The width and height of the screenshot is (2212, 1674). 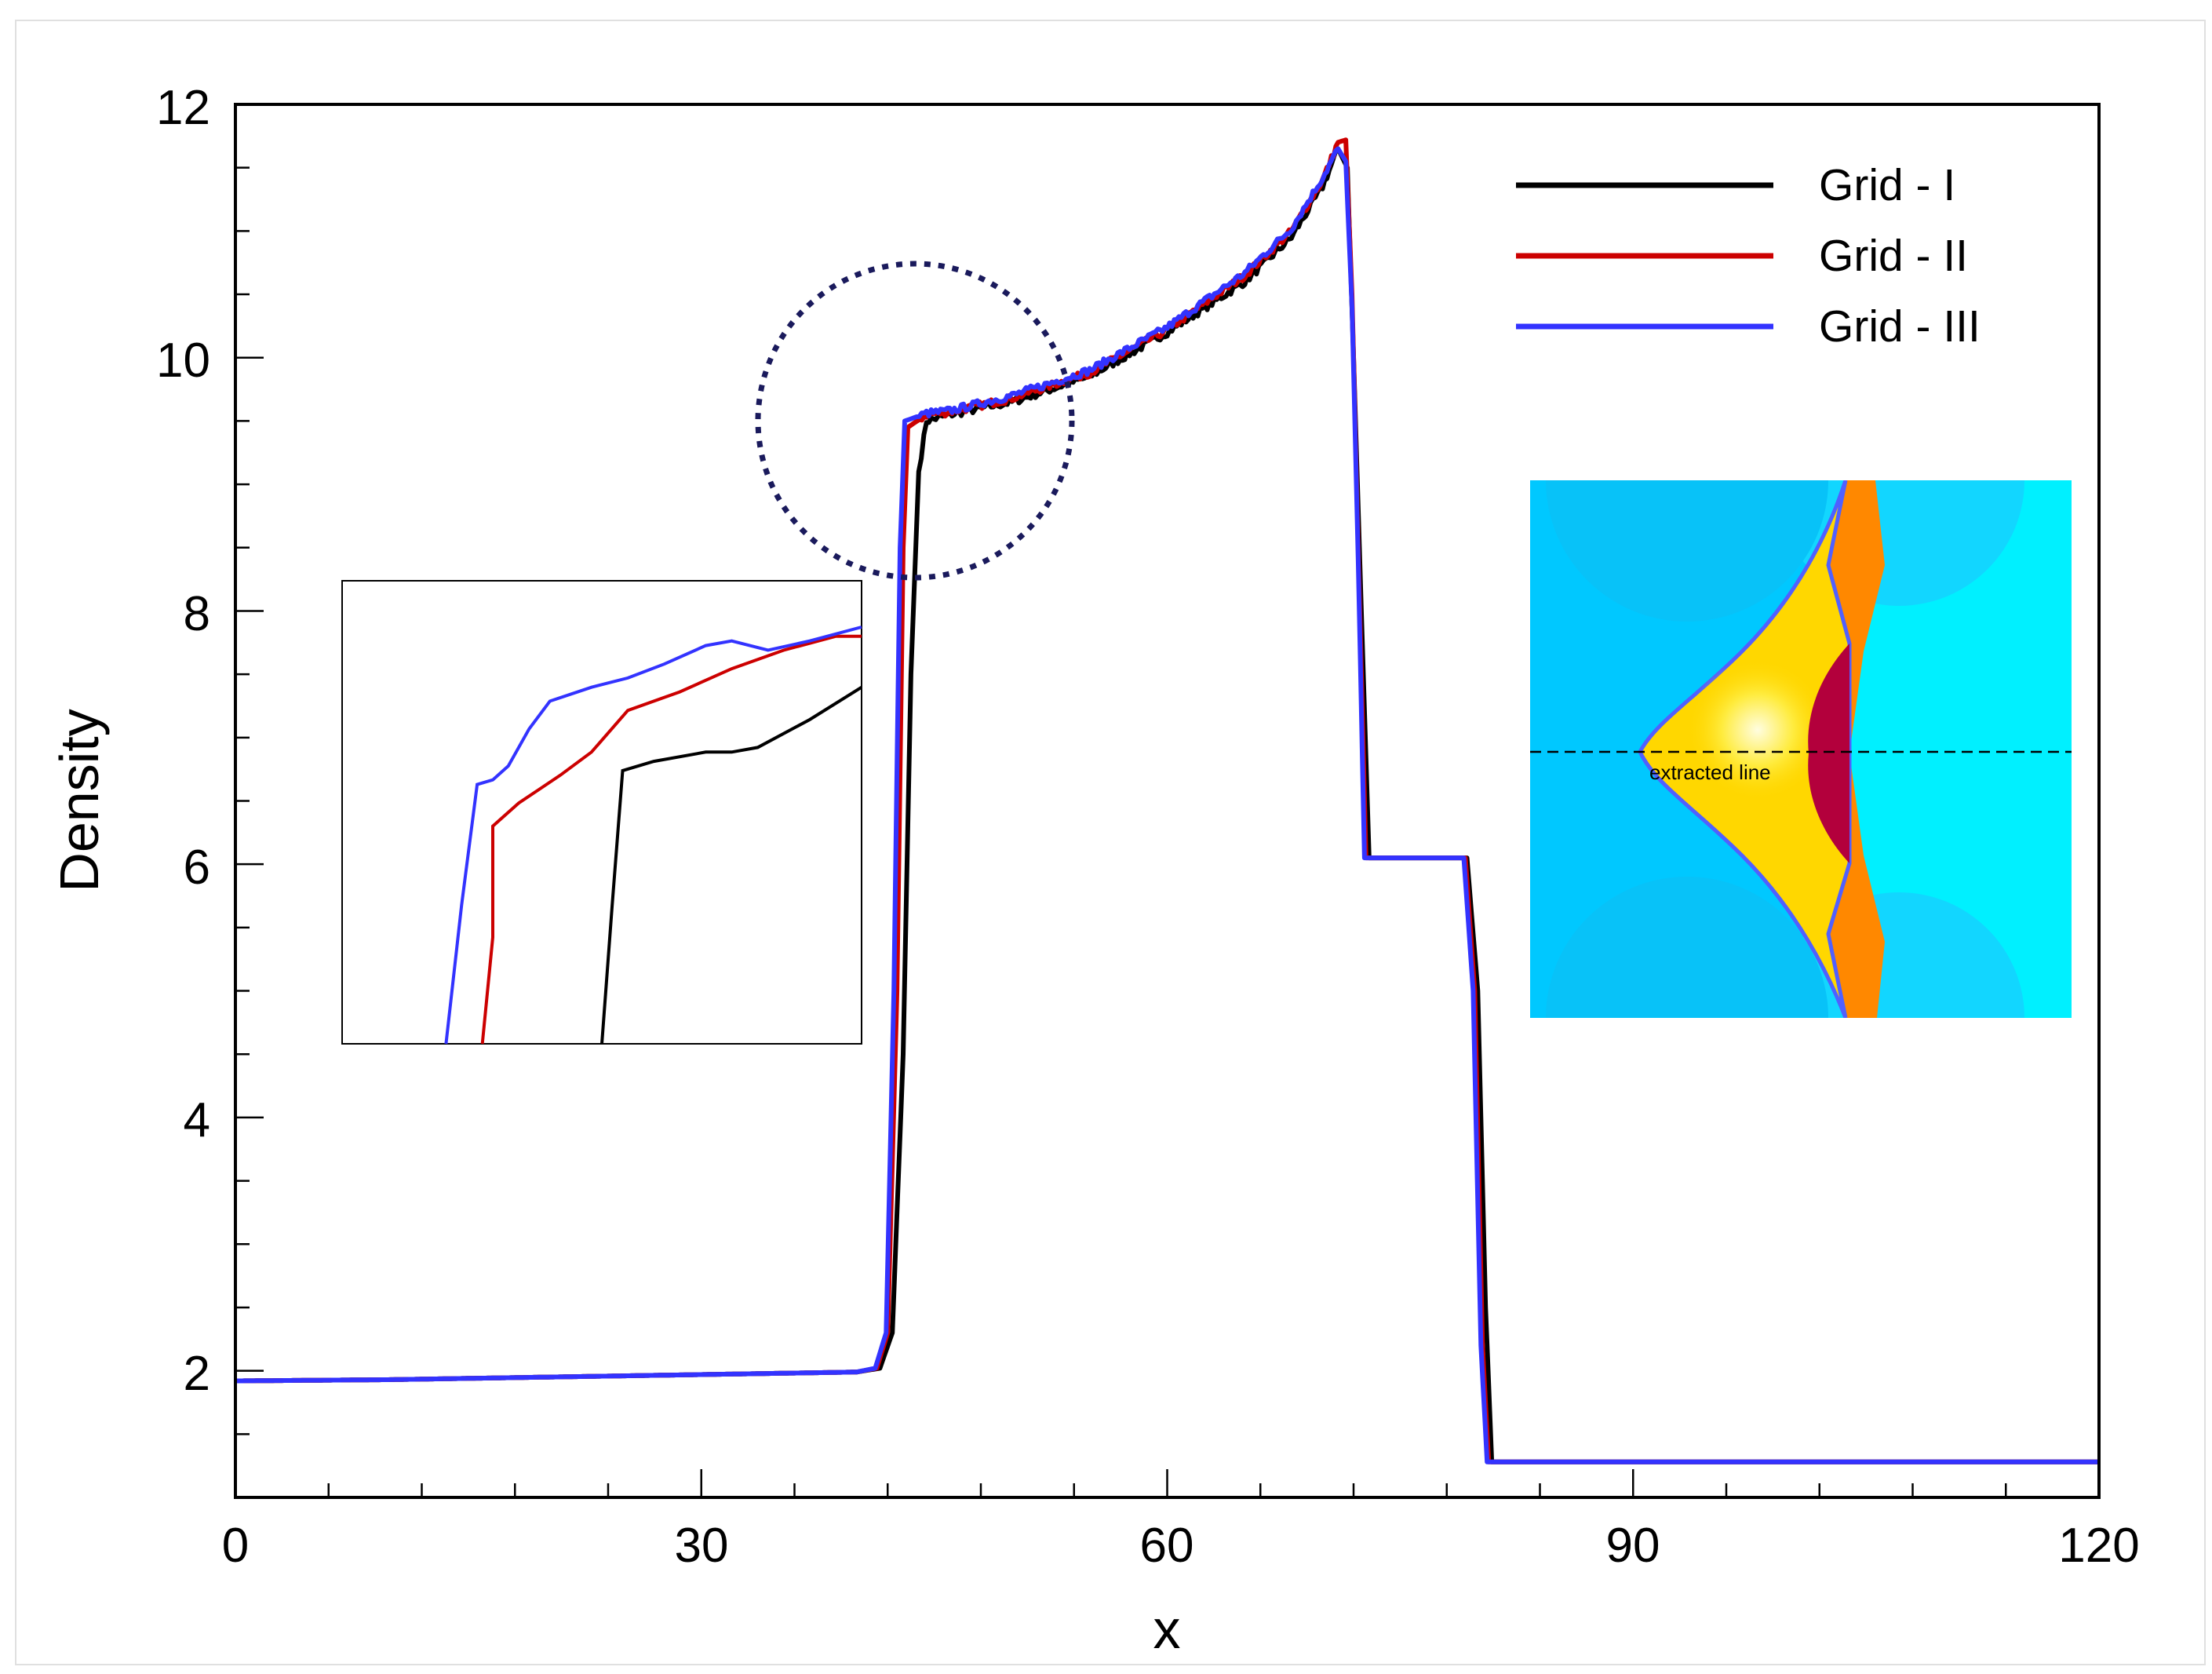 What do you see at coordinates (1633, 1546) in the screenshot?
I see `x-tick-label-90: 90` at bounding box center [1633, 1546].